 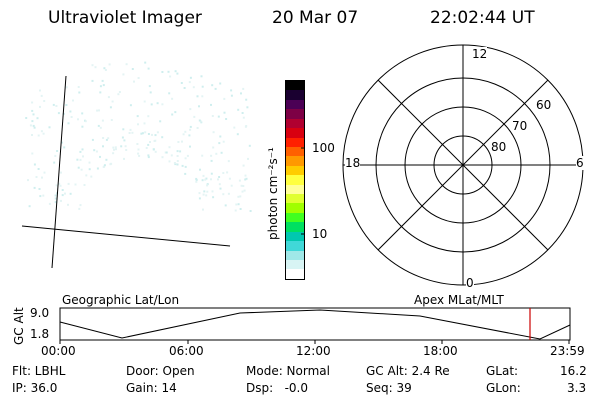 I want to click on polar-lat-60: 60, so click(x=544, y=105).